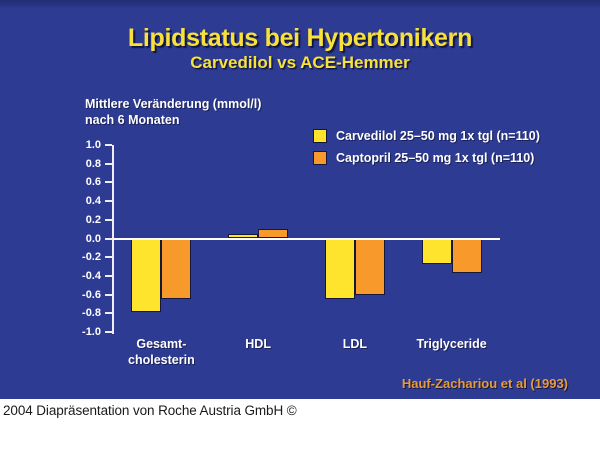 This screenshot has height=461, width=600. What do you see at coordinates (451, 344) in the screenshot?
I see `category-label-triglyceride: Triglyceride` at bounding box center [451, 344].